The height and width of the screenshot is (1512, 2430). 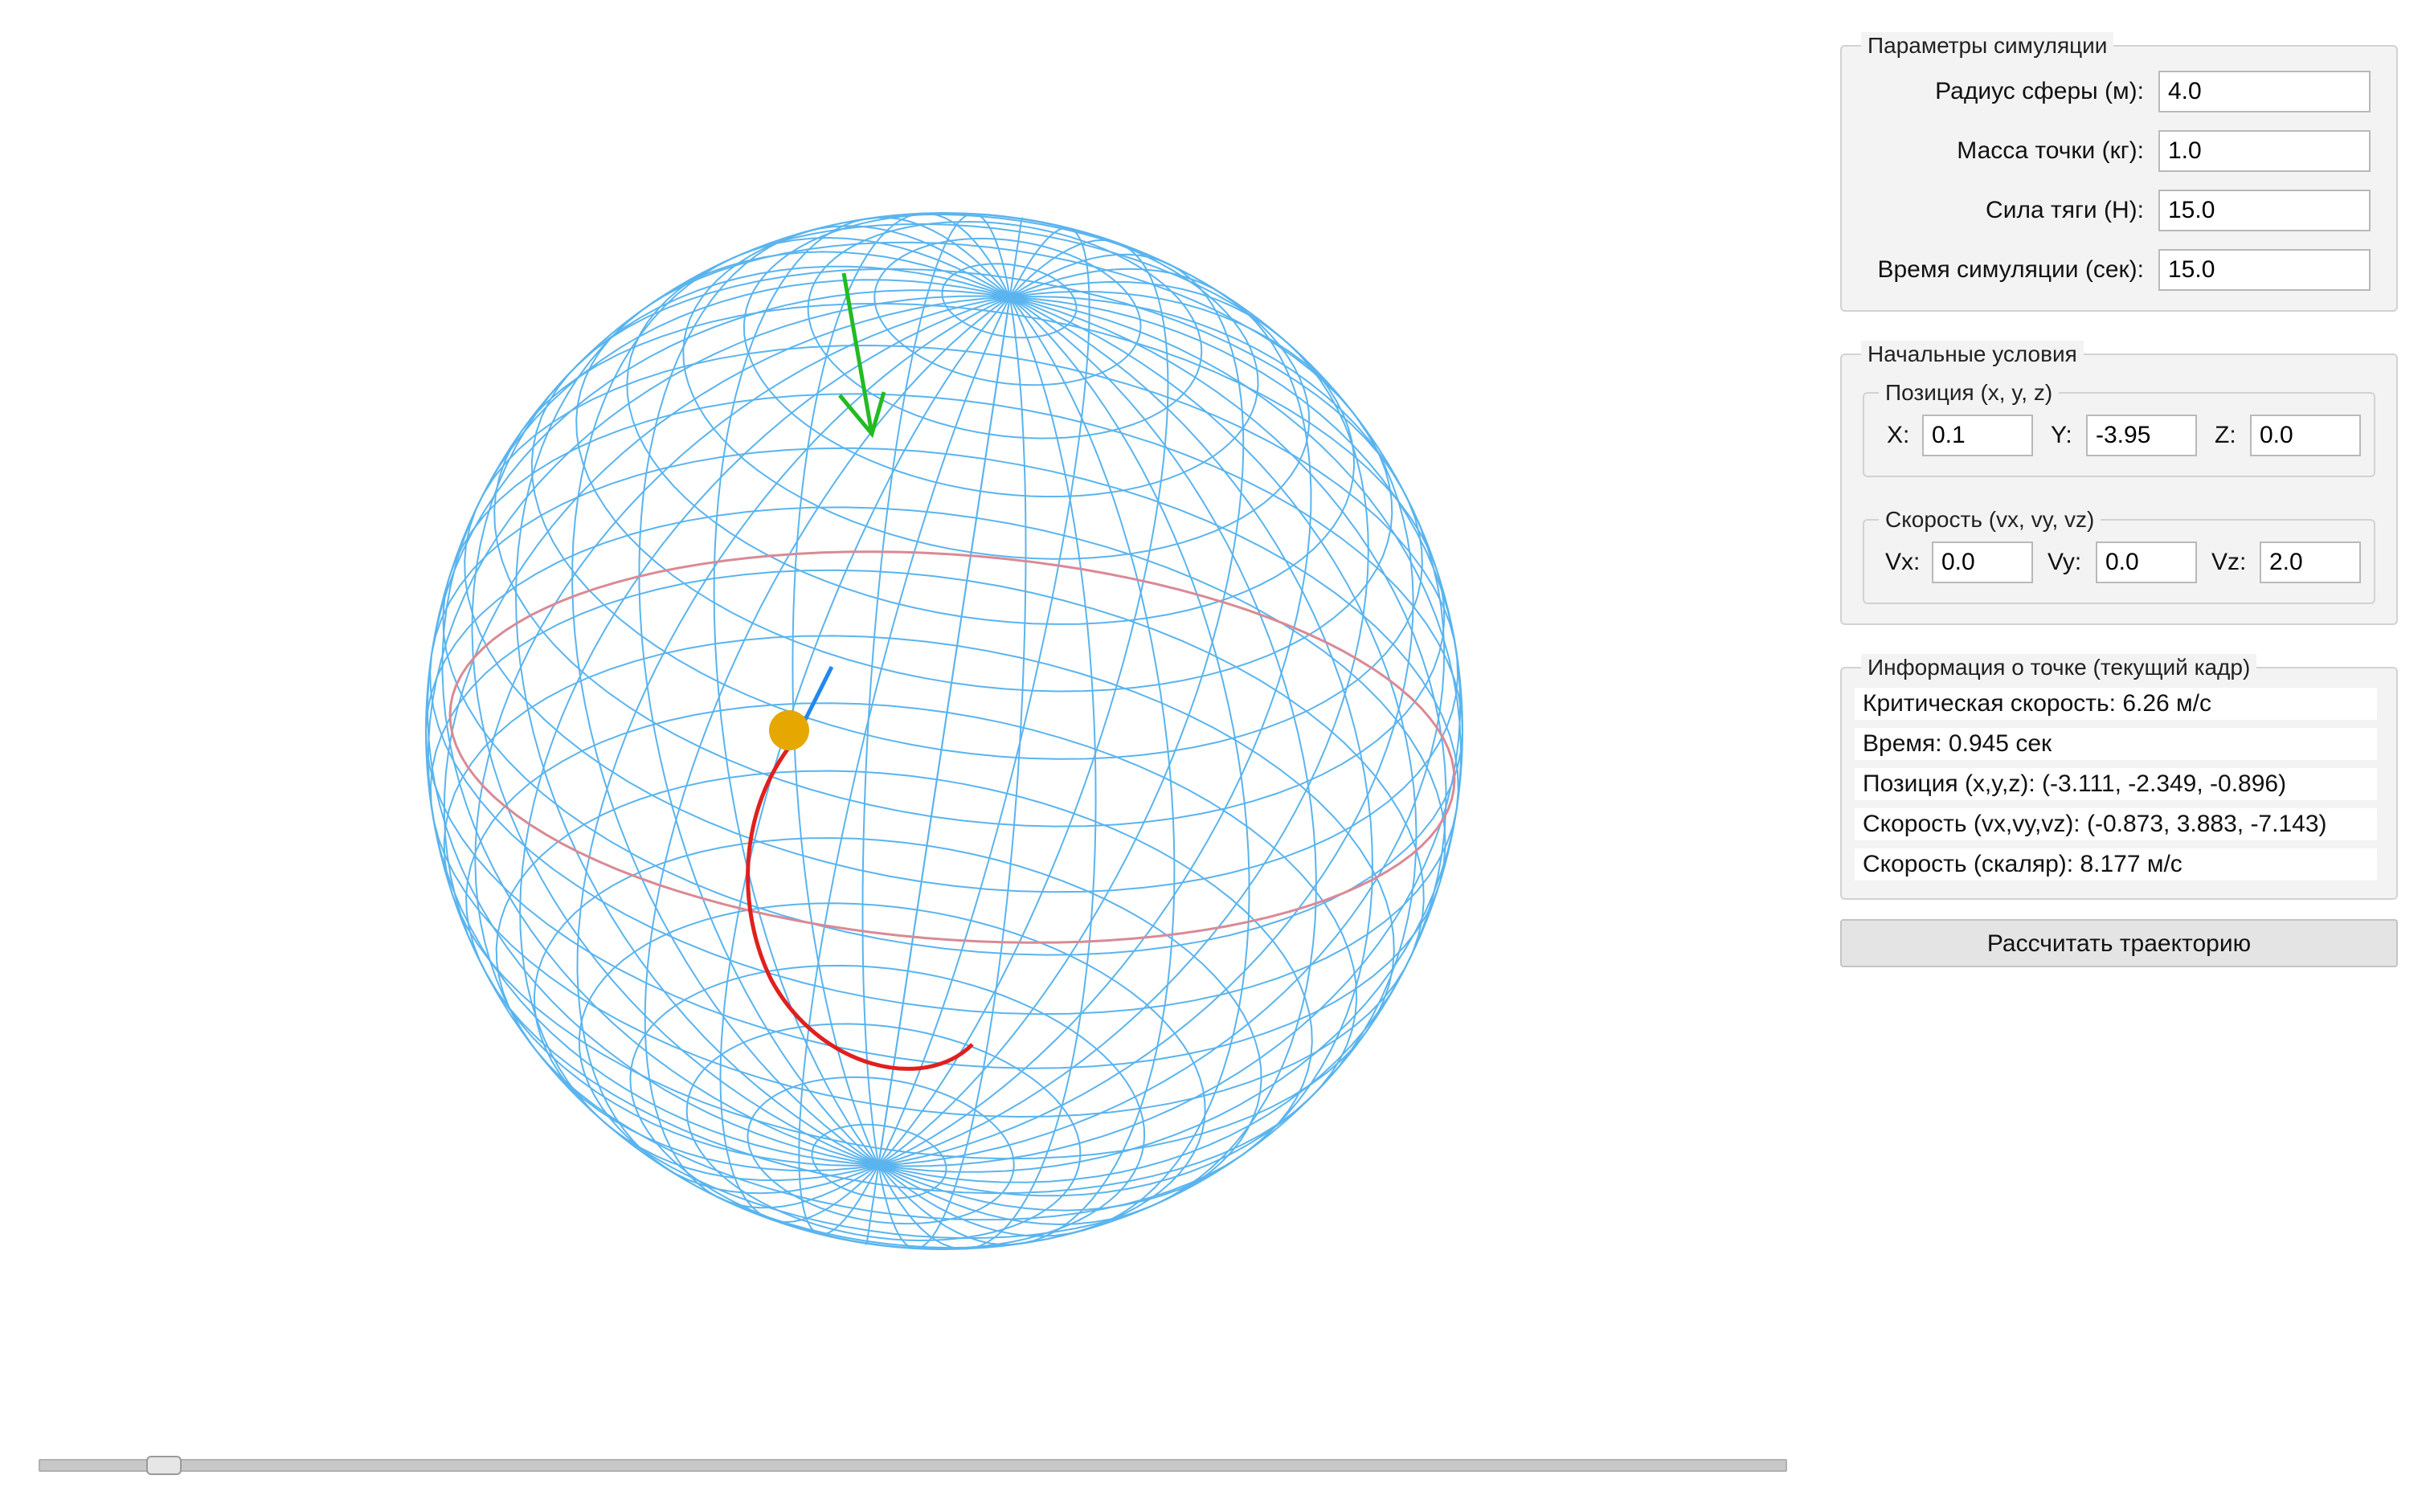 What do you see at coordinates (862, 355) in the screenshot?
I see `gravity-arrow` at bounding box center [862, 355].